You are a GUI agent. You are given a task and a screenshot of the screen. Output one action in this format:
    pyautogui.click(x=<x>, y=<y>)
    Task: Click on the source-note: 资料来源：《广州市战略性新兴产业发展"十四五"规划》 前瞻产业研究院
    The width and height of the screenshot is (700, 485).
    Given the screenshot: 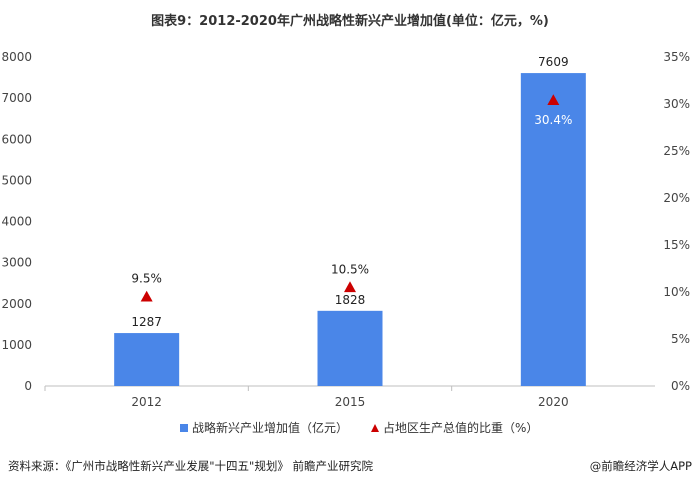 What is the action you would take?
    pyautogui.click(x=190, y=466)
    